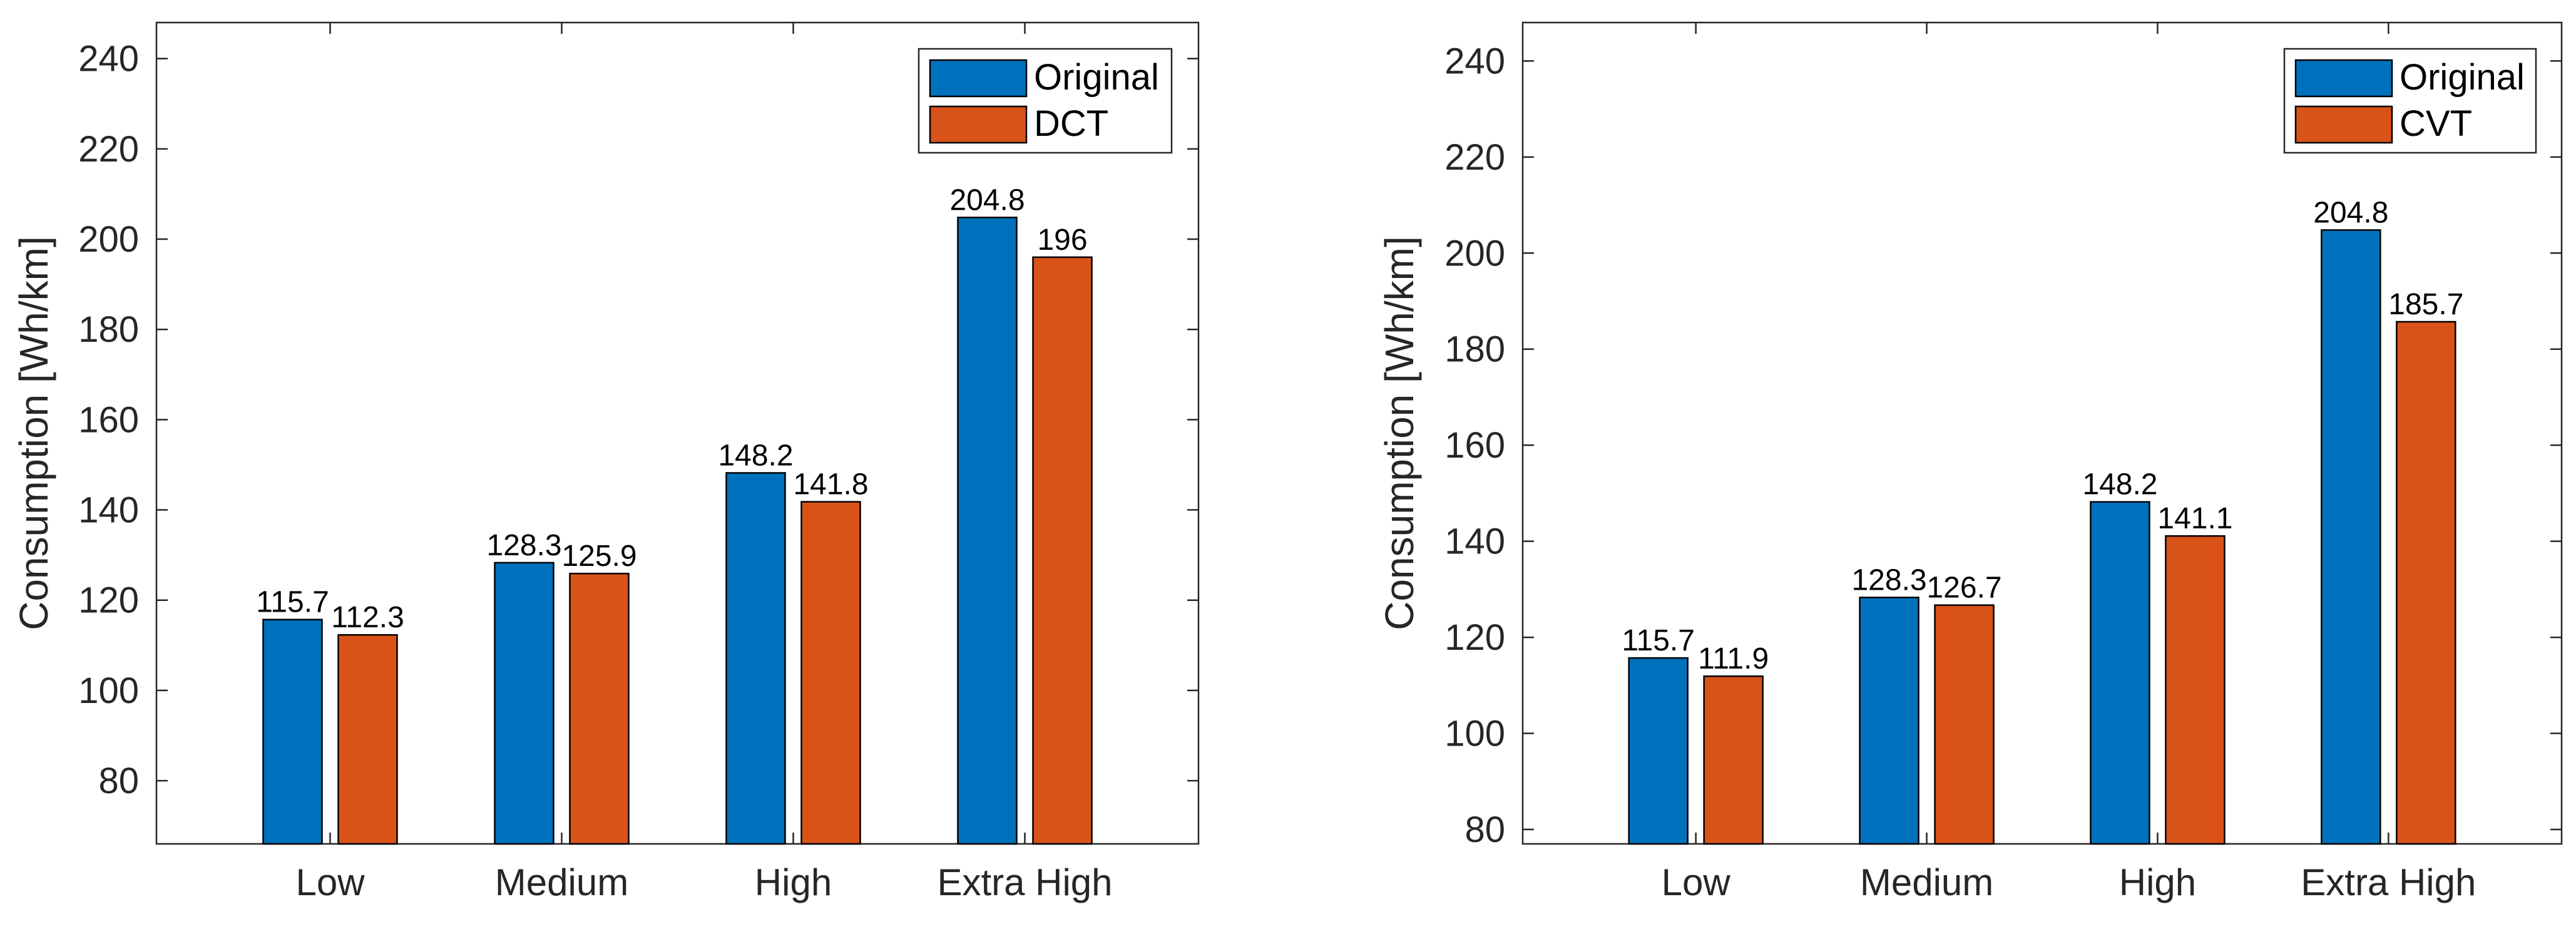 This screenshot has height=929, width=2576. Describe the element at coordinates (1964, 588) in the screenshot. I see `bar-value-label: 126.7` at that location.